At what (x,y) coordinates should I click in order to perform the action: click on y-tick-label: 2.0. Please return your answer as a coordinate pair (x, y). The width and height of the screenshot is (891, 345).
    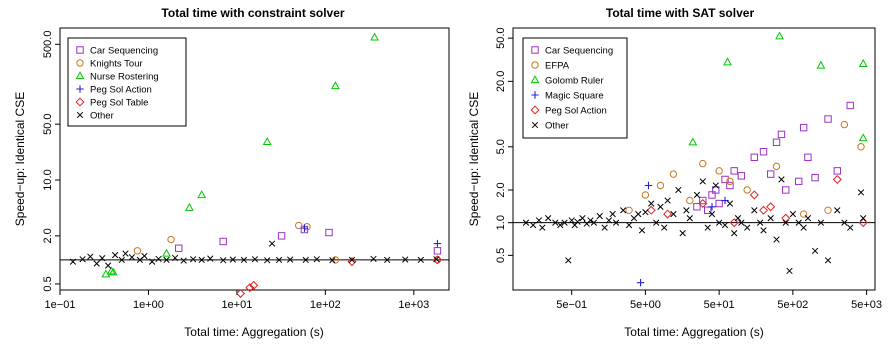
    Looking at the image, I should click on (501, 189).